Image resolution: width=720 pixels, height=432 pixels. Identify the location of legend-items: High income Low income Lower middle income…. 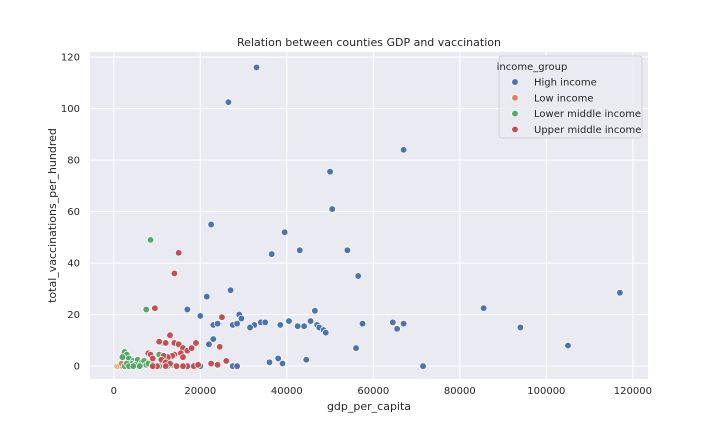
(576, 107).